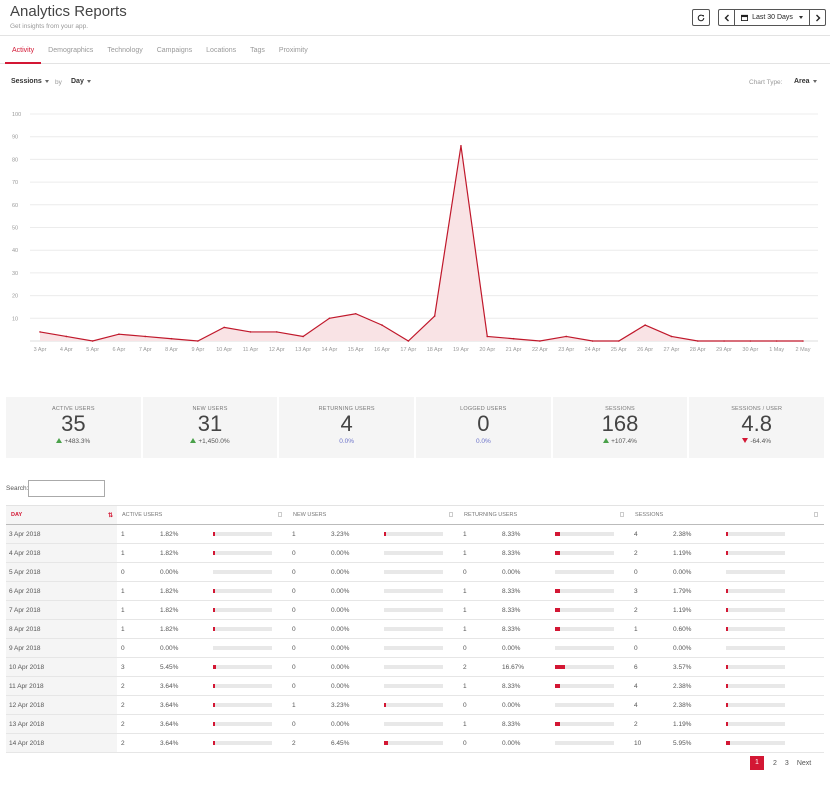 Image resolution: width=830 pixels, height=794 pixels. Describe the element at coordinates (310, 553) in the screenshot. I see `count-cell: 0` at that location.